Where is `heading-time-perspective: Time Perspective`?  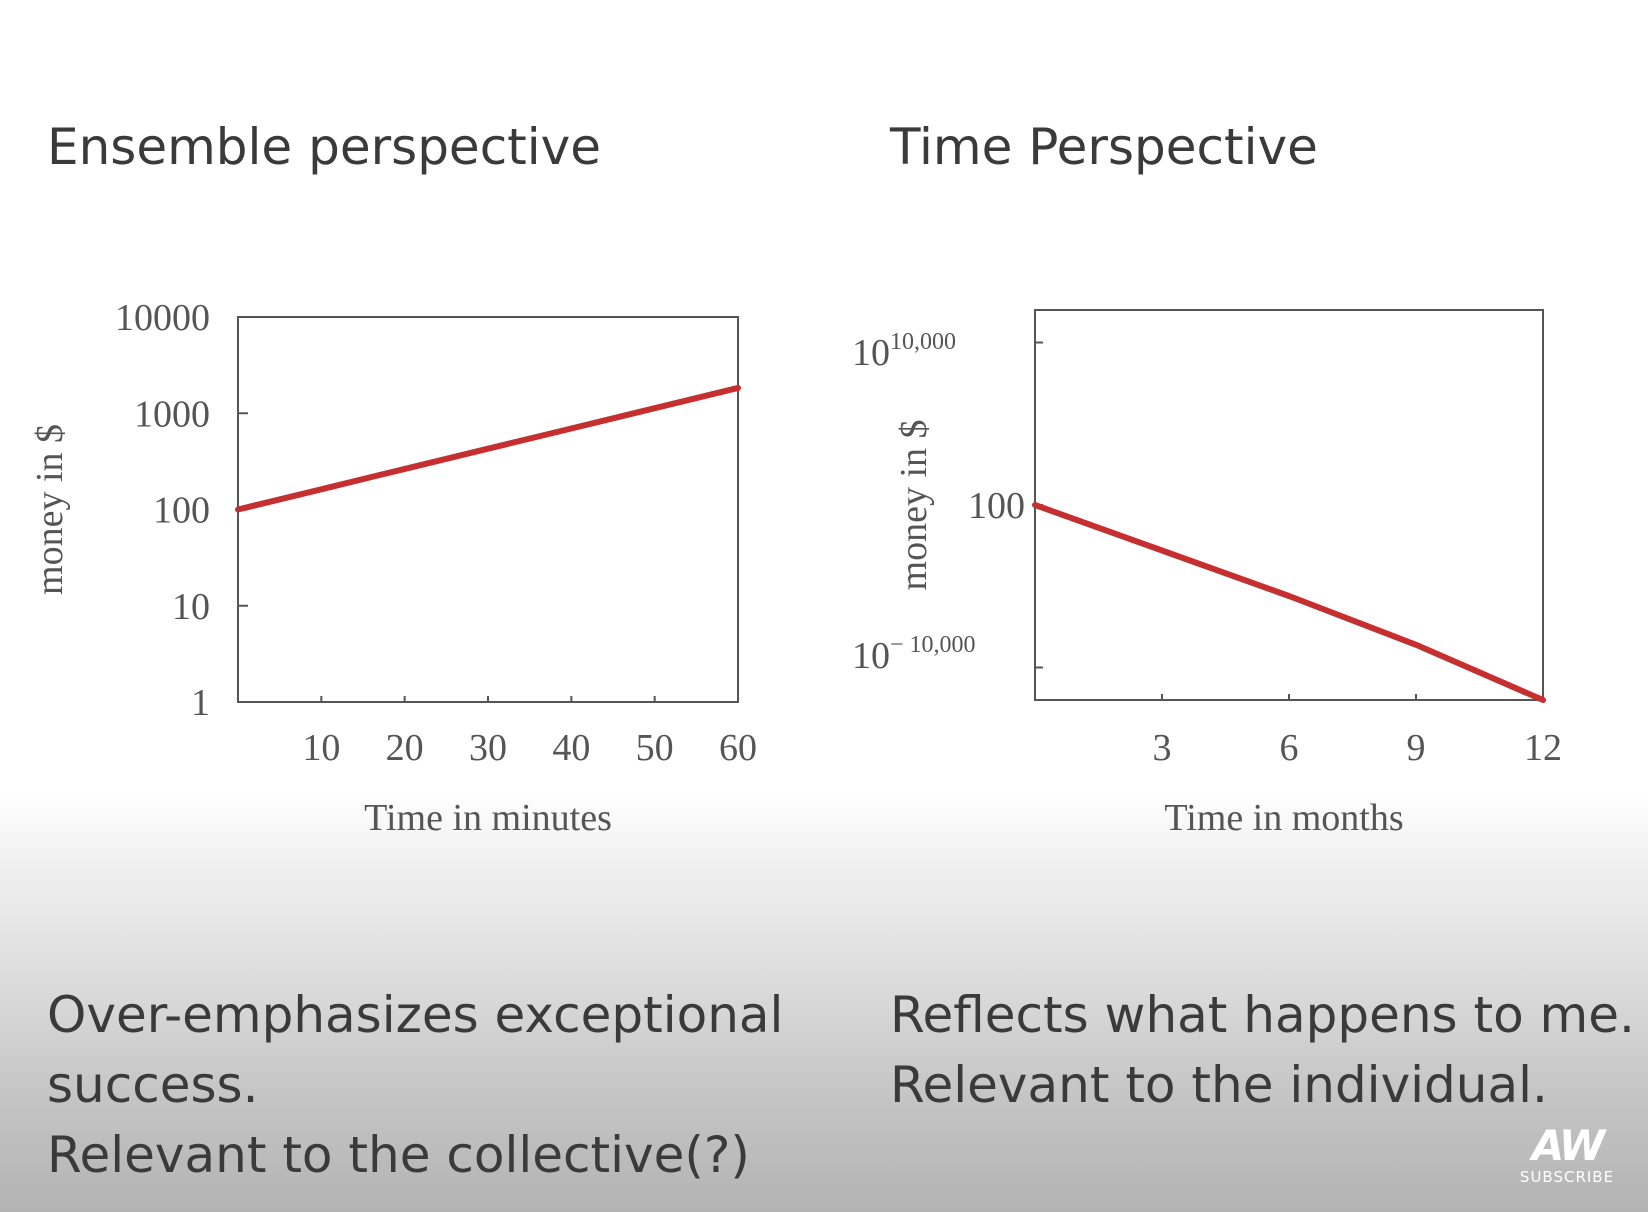 heading-time-perspective: Time Perspective is located at coordinates (1104, 147).